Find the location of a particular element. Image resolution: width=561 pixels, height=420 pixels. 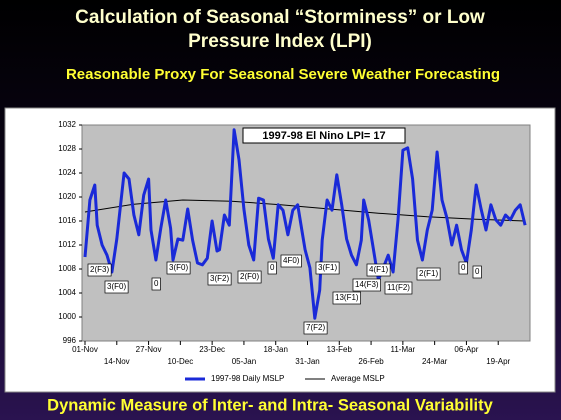

annotation: 3(F2) is located at coordinates (219, 278).